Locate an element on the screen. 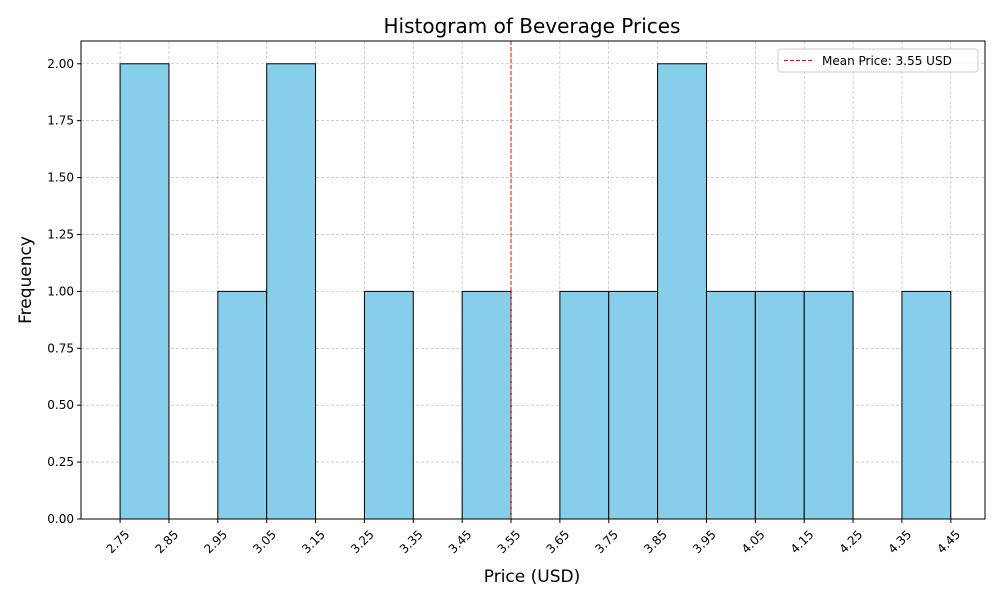  y-tick-label: 1.50 is located at coordinates (60, 178).